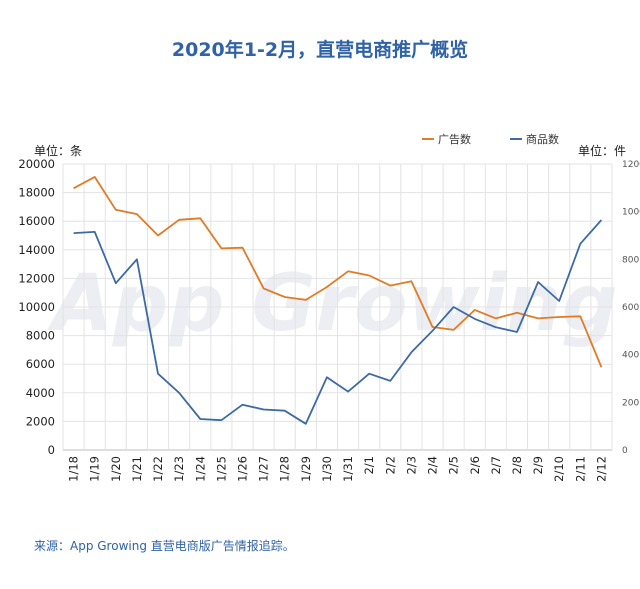  I want to click on x-tick-label: 1/20, so click(116, 469).